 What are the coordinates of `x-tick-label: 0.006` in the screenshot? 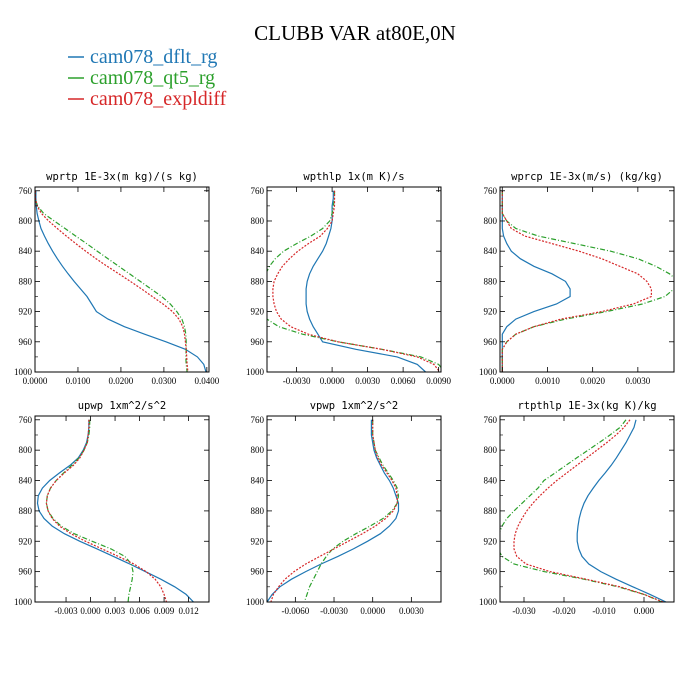 It's located at (139, 611).